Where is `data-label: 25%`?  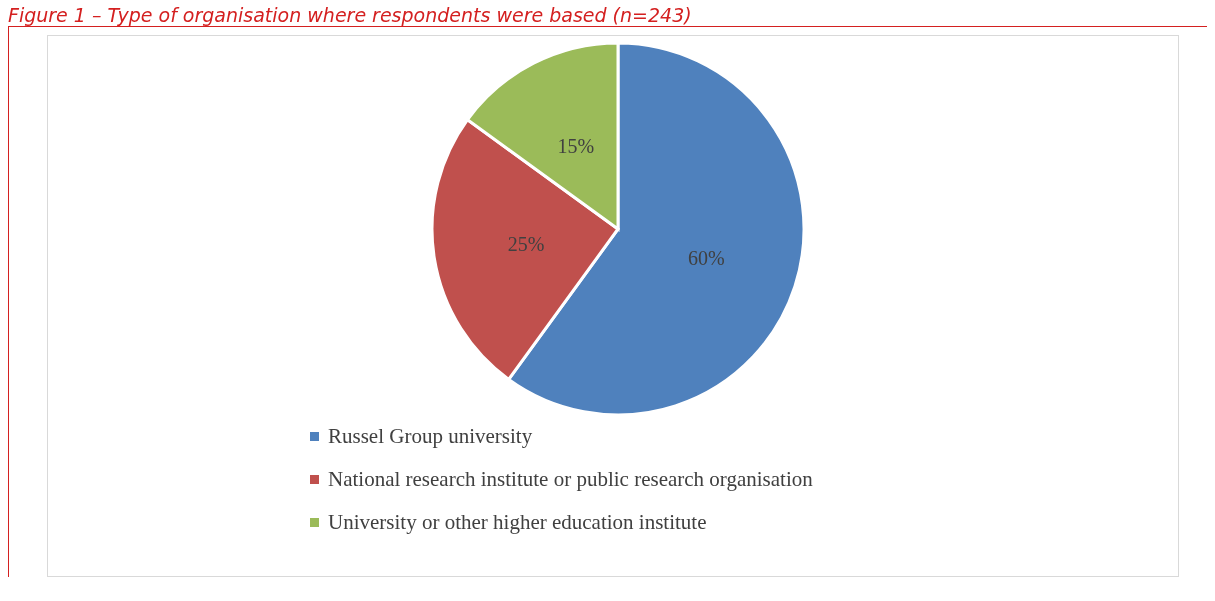
data-label: 25% is located at coordinates (526, 243).